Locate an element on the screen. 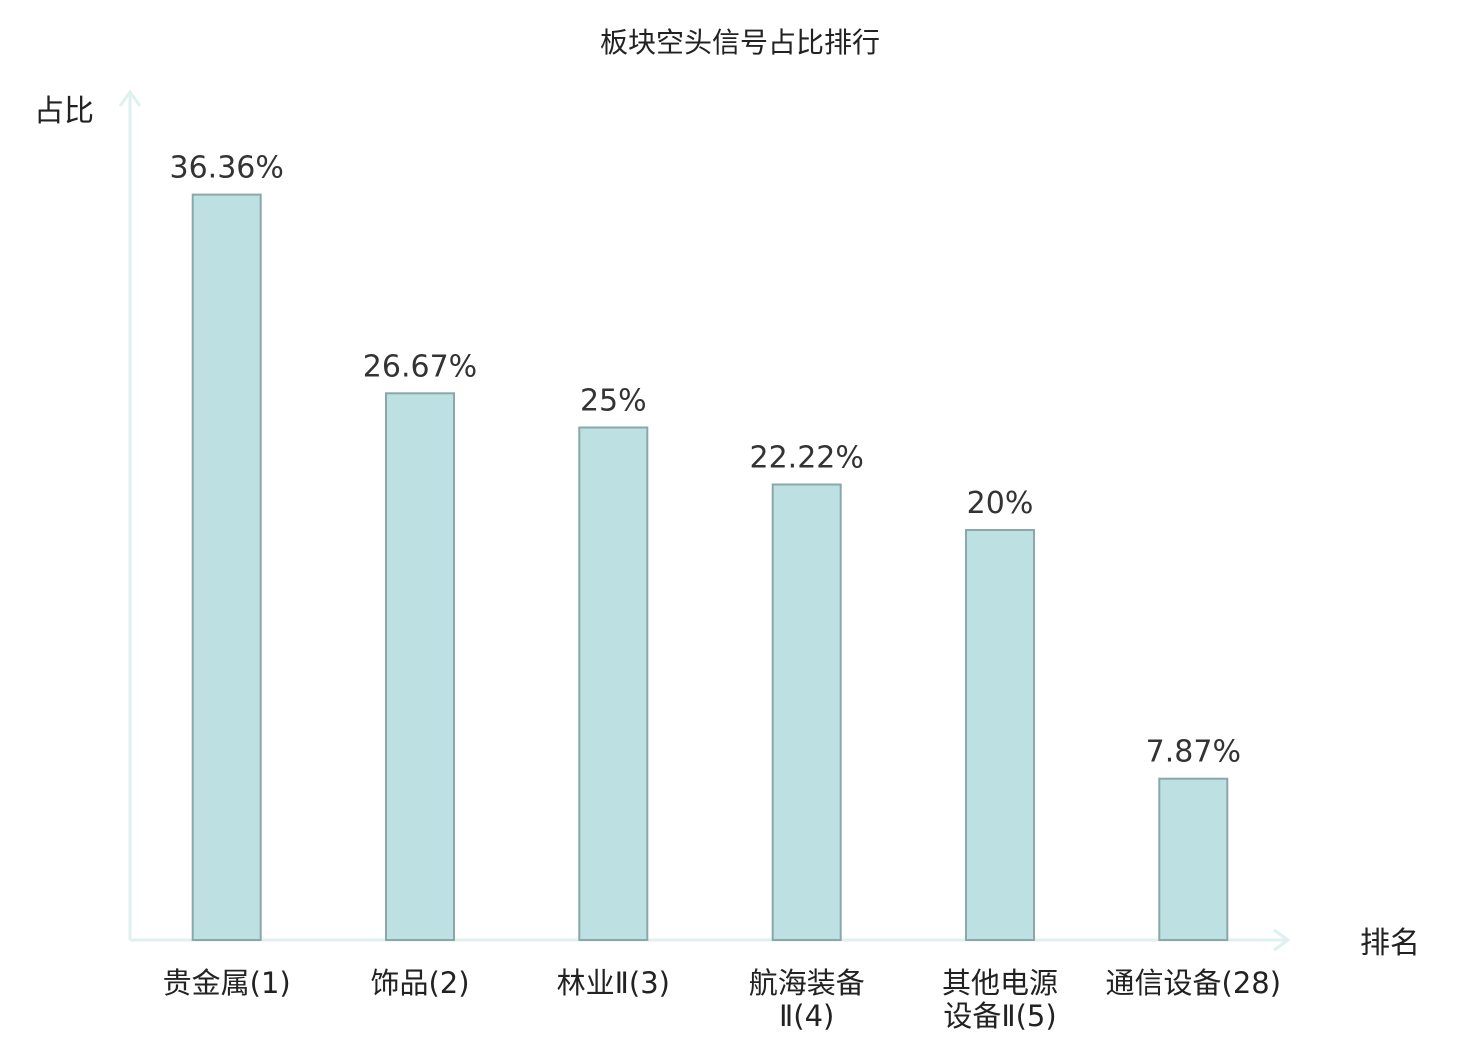 The image size is (1480, 1040). x-axis-label: 排名 is located at coordinates (1390, 943).